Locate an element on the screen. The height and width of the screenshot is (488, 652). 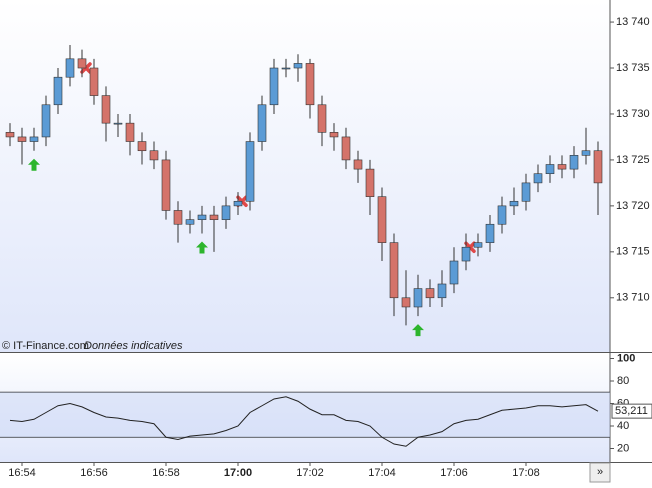
scroll-button is located at coordinates (600, 472).